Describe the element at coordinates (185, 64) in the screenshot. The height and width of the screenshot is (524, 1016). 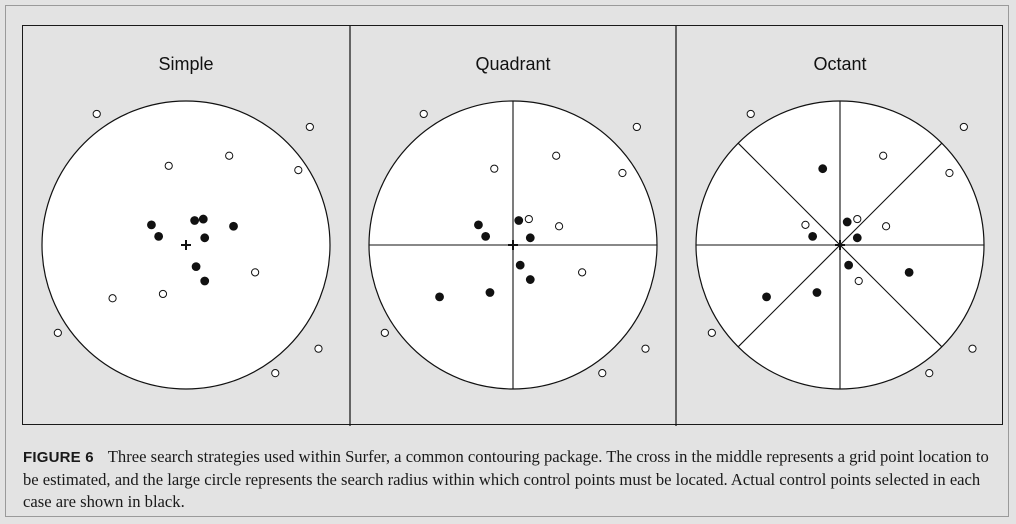
I see `panel-title-simple: Simple` at that location.